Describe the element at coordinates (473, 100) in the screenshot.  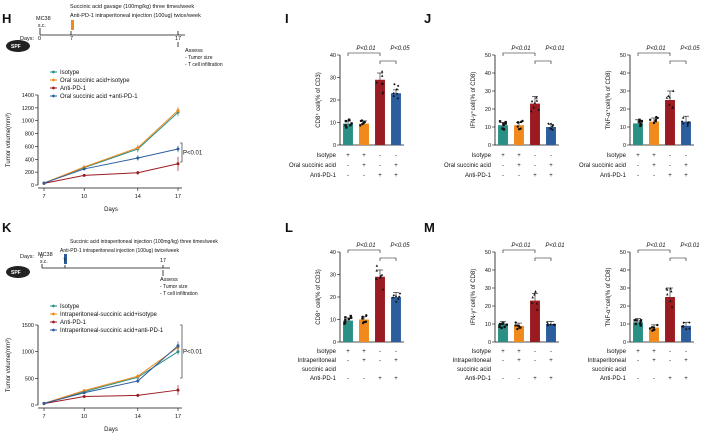
I see `y-axis-label: IFN-γ⁺cell(% of CD8)` at that location.